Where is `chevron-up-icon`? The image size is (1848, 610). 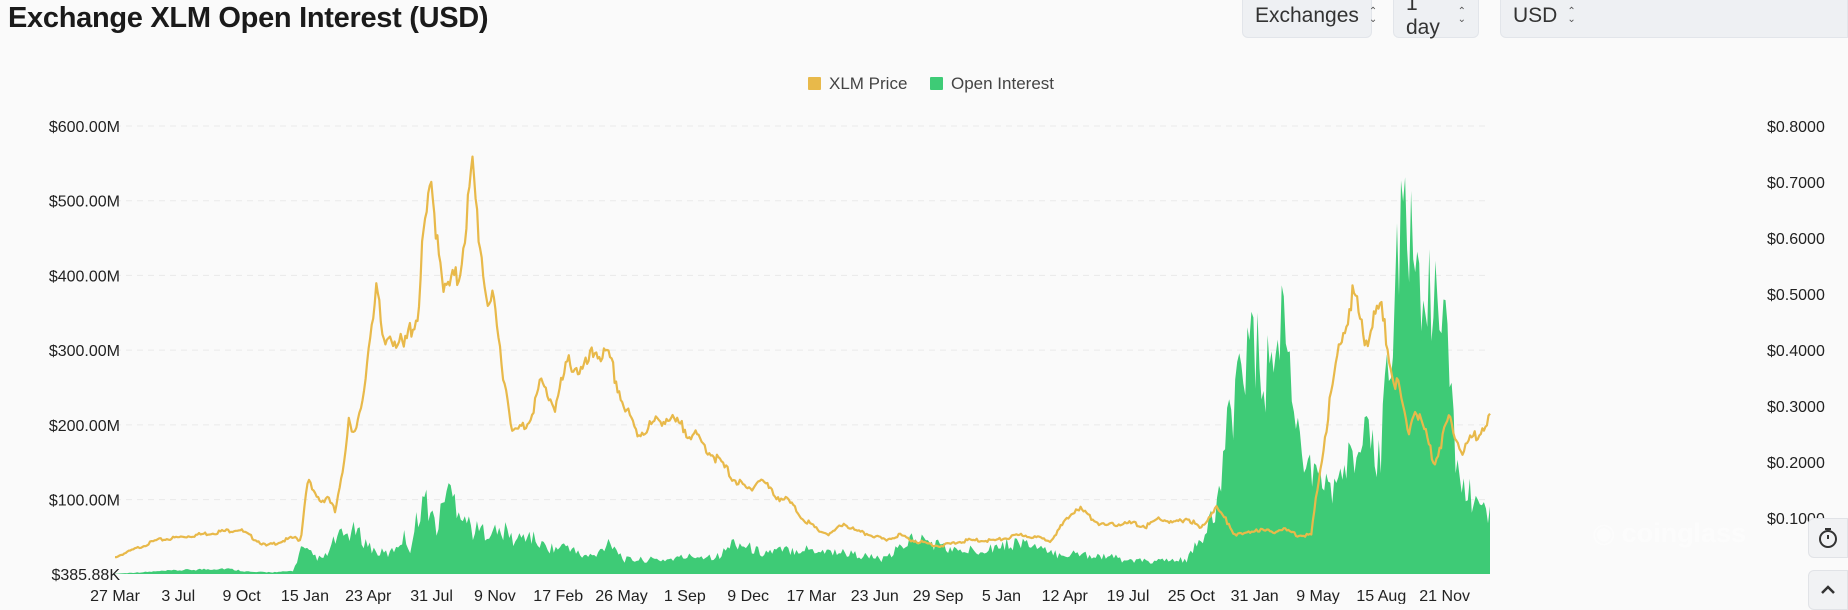
chevron-up-icon is located at coordinates (1828, 589).